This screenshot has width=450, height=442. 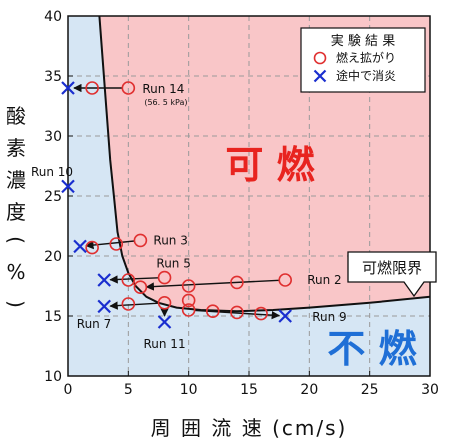 I want to click on legend-box, so click(x=363, y=60).